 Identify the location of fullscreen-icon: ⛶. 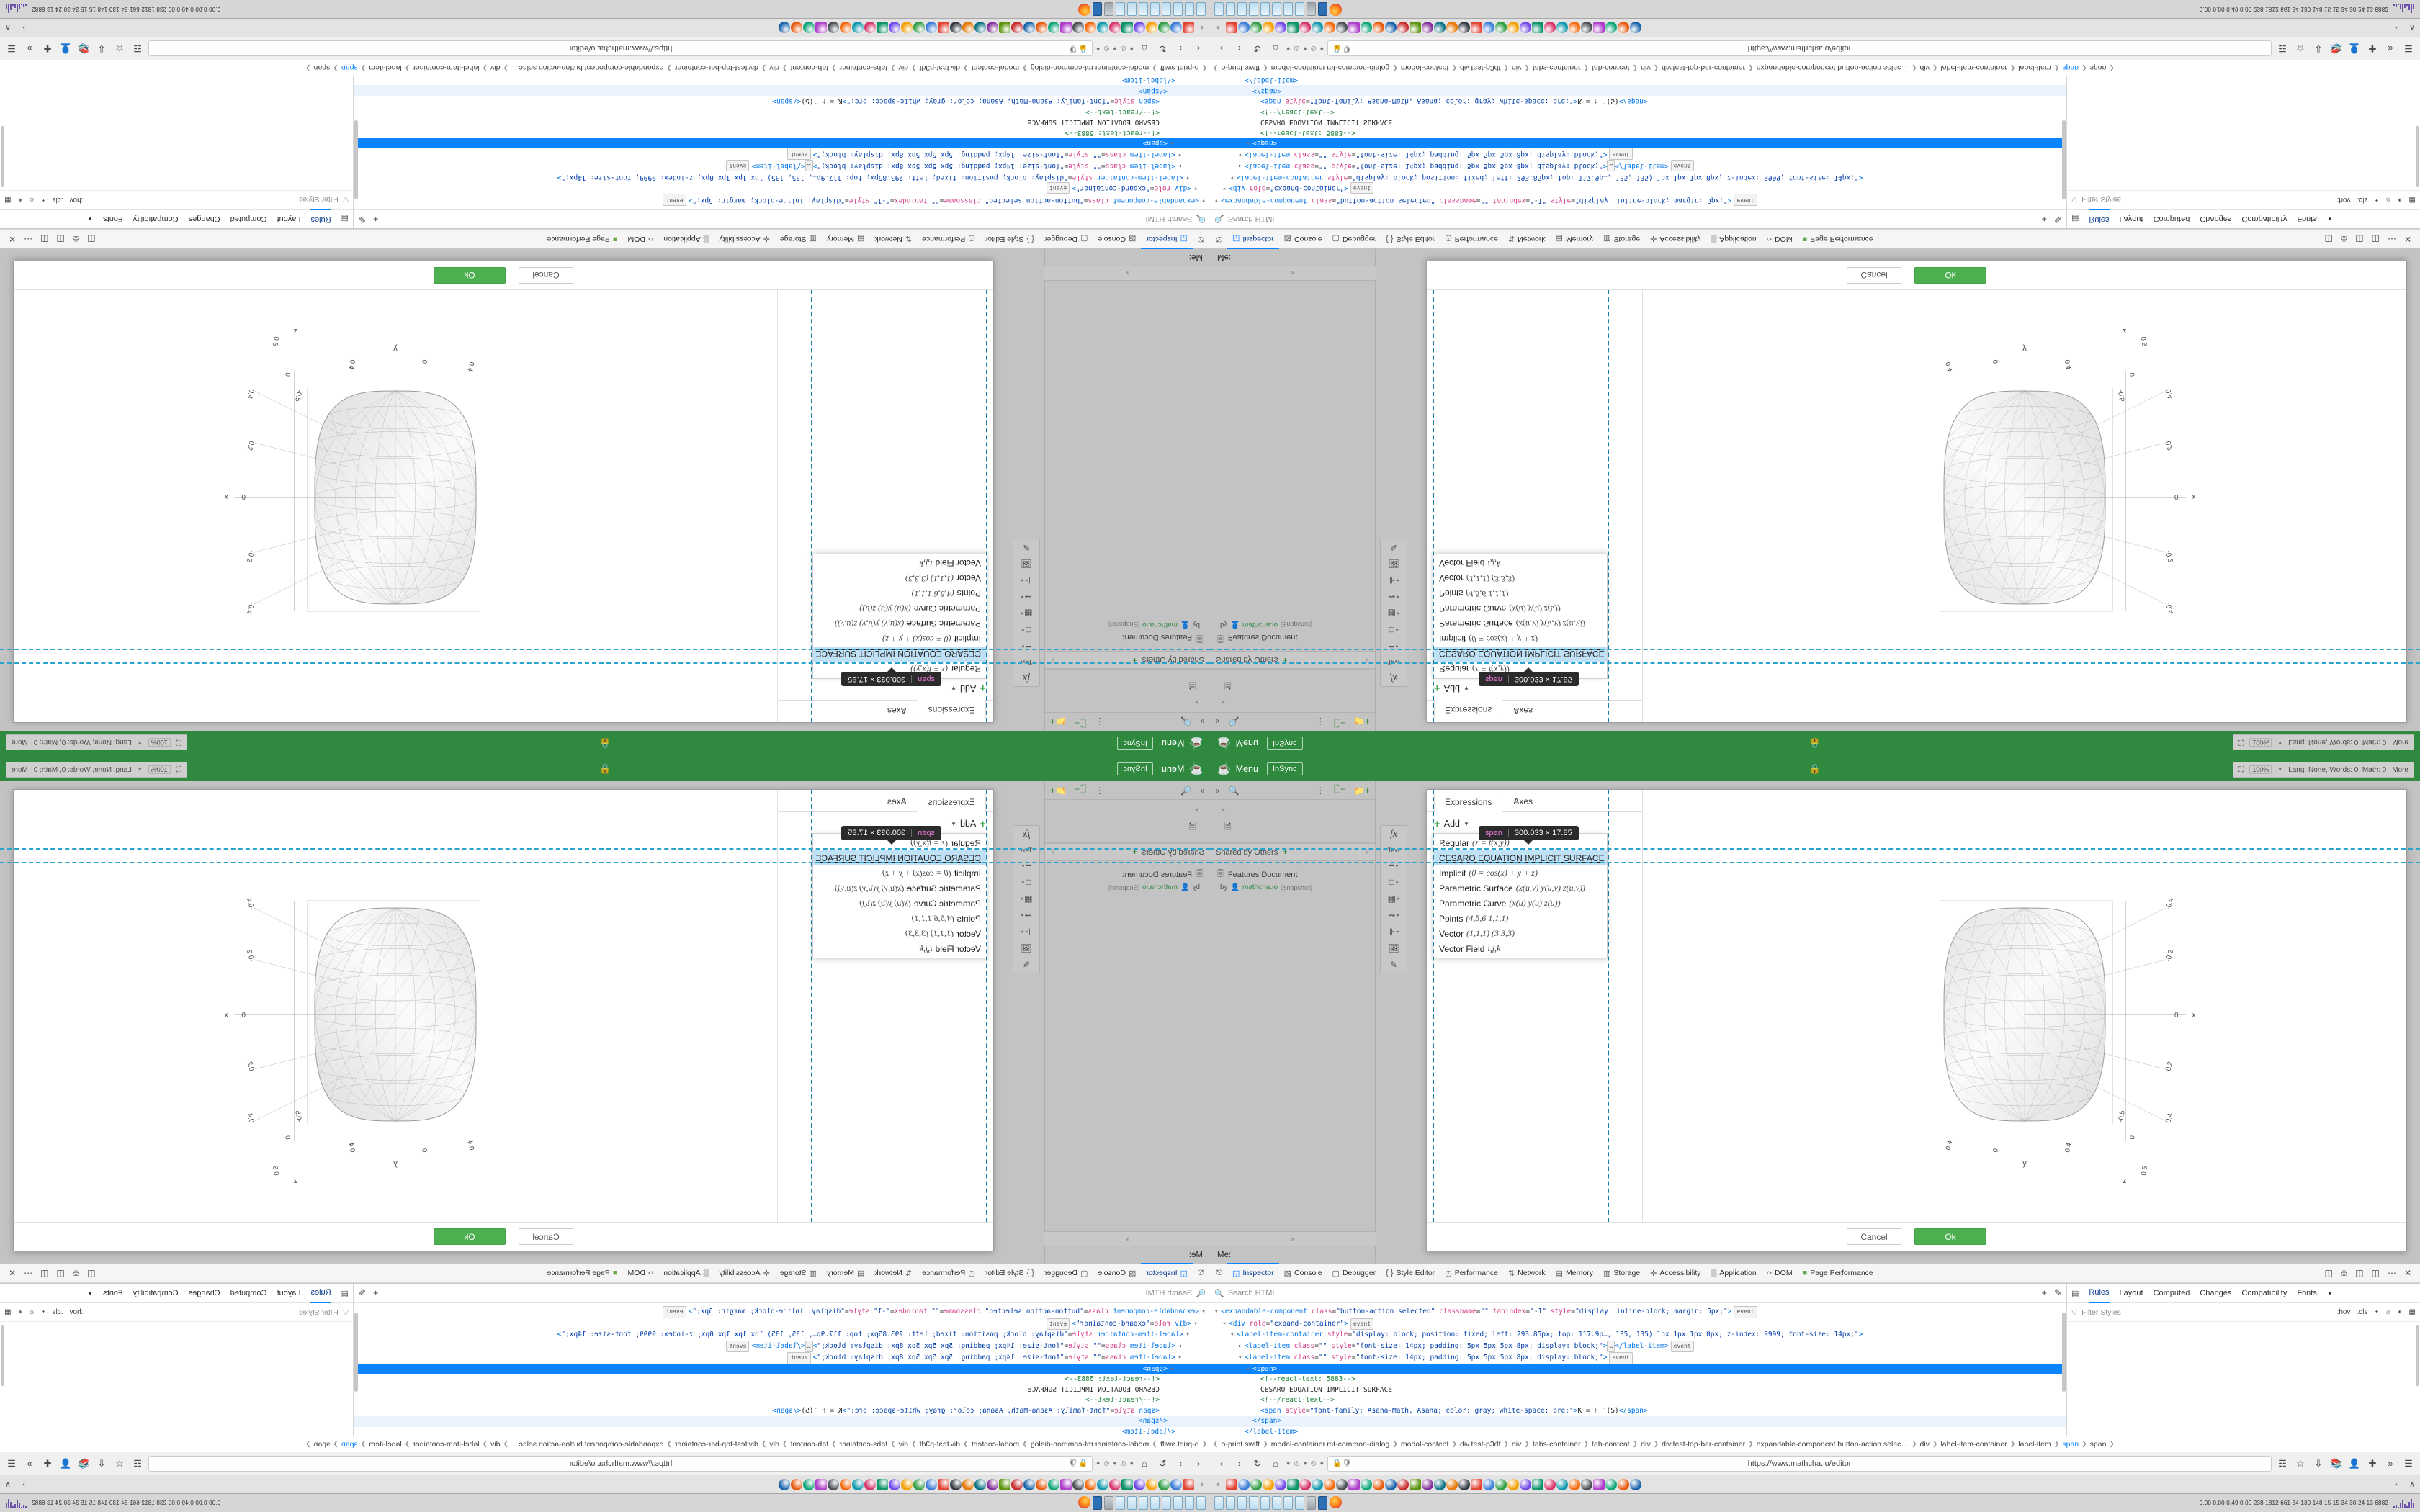
(179, 742).